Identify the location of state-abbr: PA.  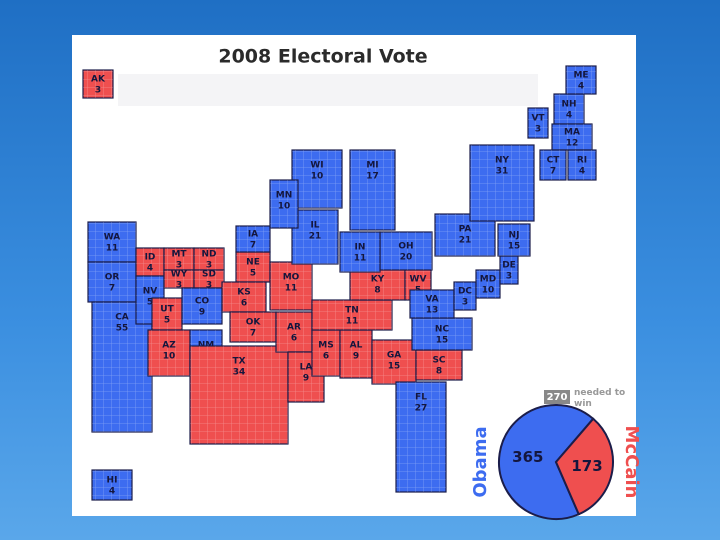
(465, 230).